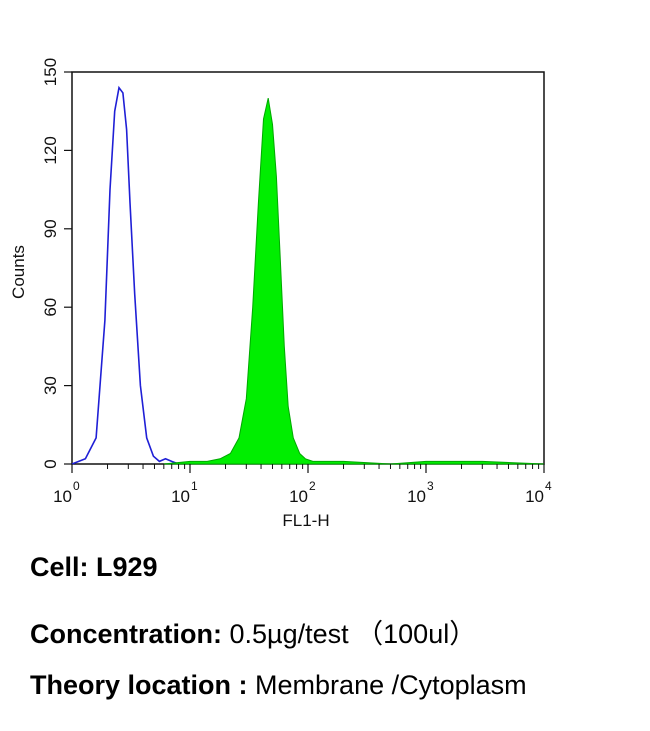 This screenshot has width=650, height=731. Describe the element at coordinates (50, 307) in the screenshot. I see `y-tick-label: 60` at that location.